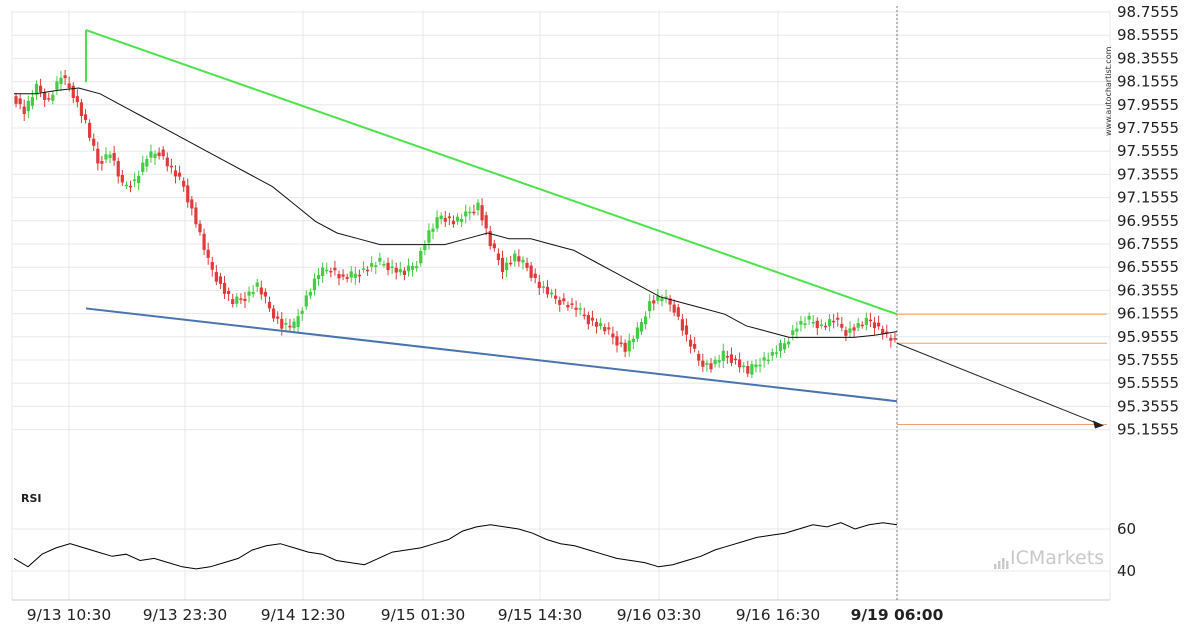 This screenshot has height=630, width=1200. I want to click on brand-logo: ICMarkets, so click(1049, 558).